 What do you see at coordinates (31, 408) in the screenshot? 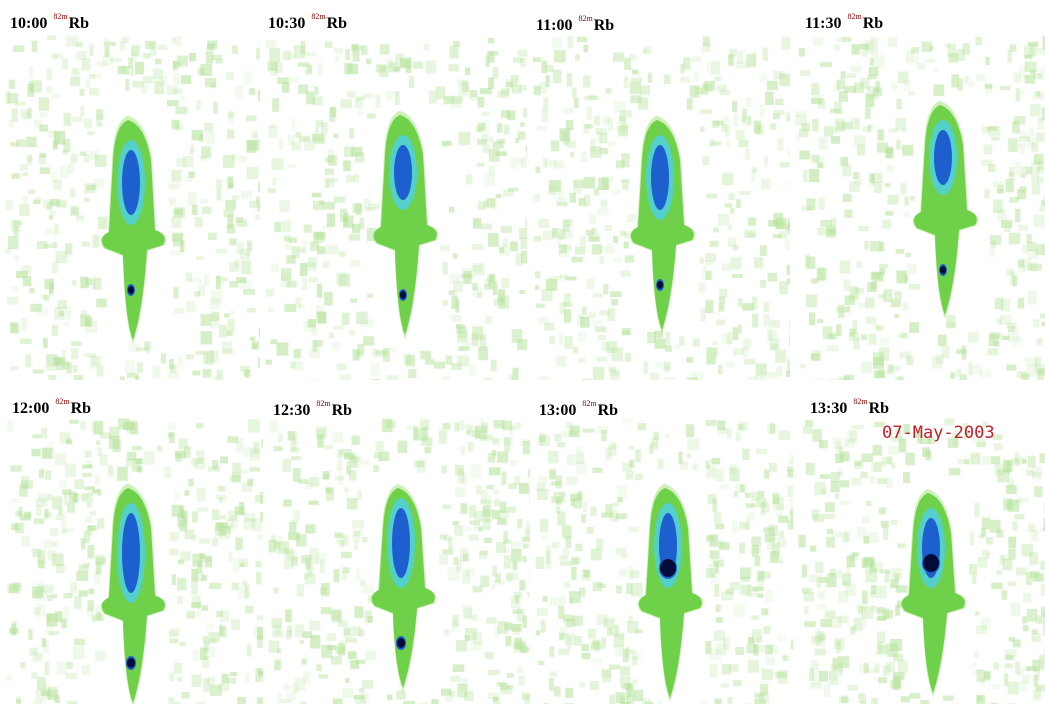
I see `panel-time: 12:00` at bounding box center [31, 408].